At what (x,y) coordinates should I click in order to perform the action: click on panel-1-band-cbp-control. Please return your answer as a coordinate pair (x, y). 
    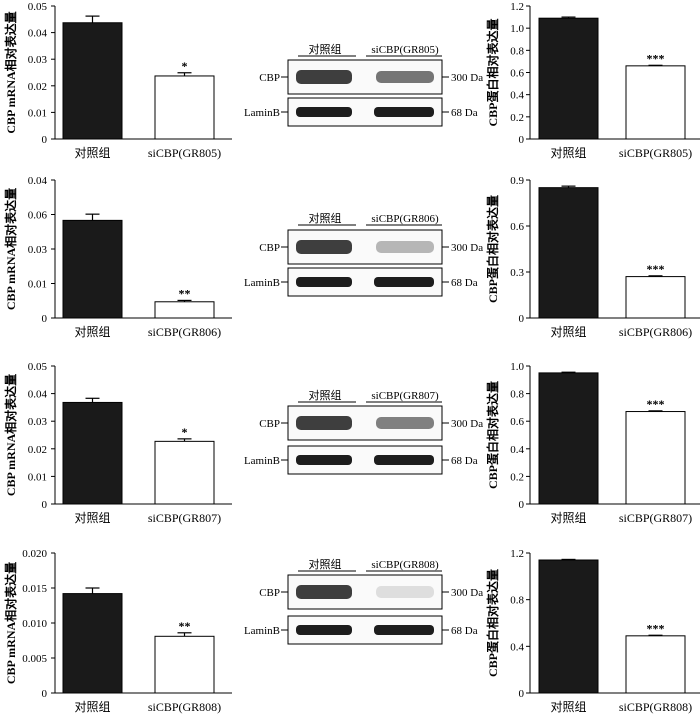
    Looking at the image, I should click on (324, 77).